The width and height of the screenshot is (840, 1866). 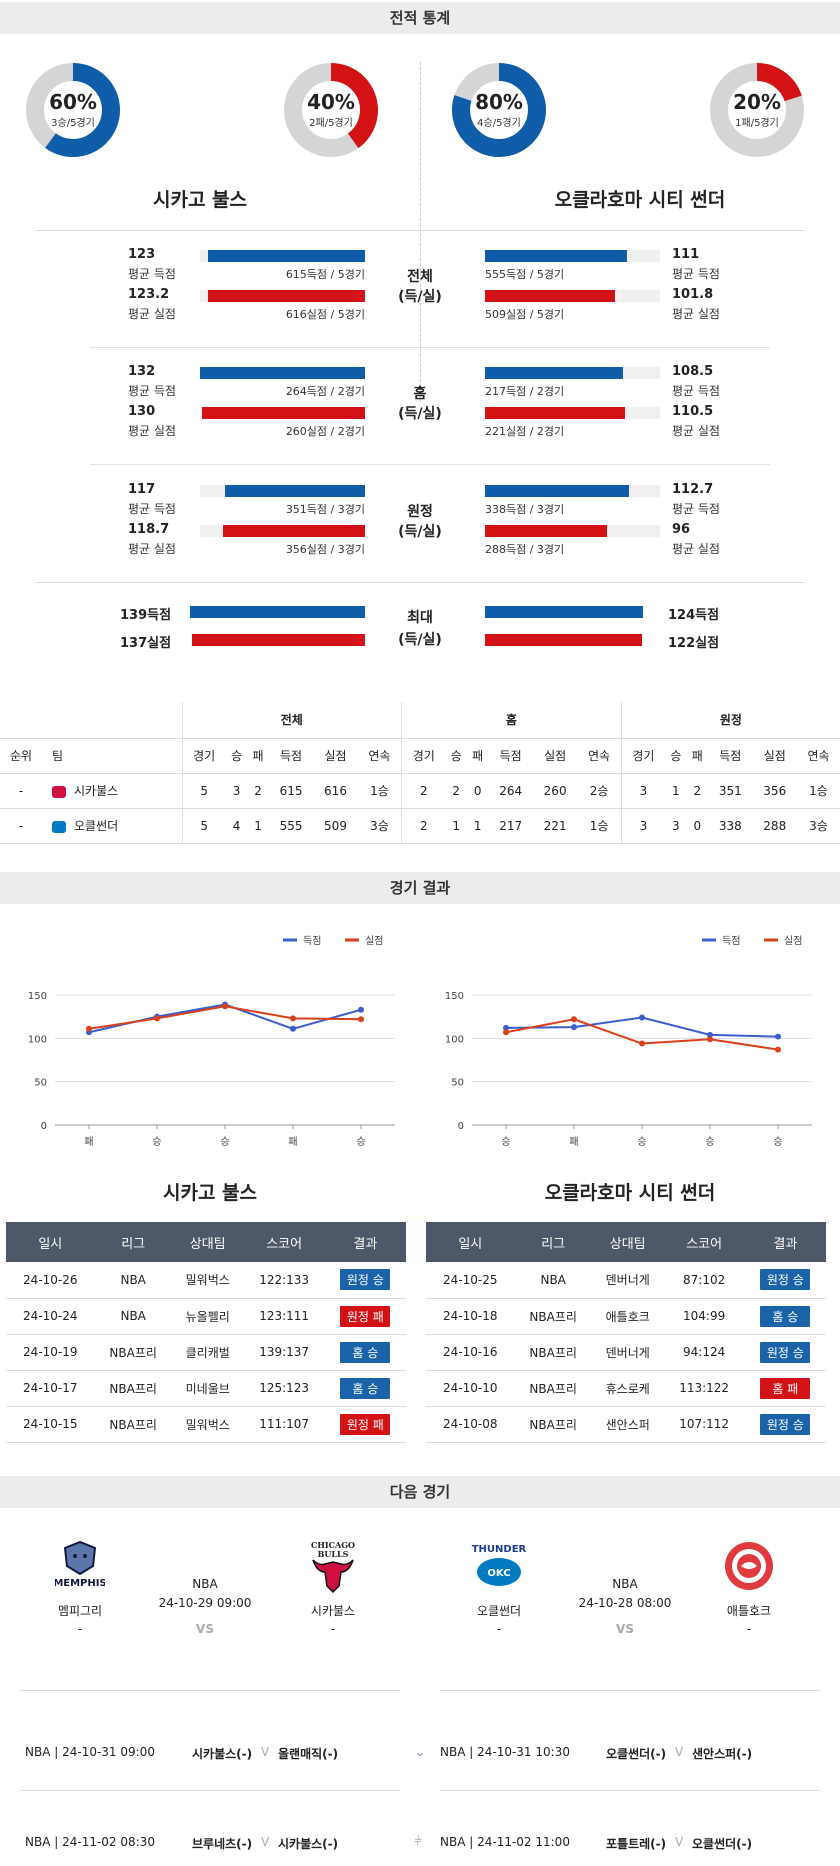 I want to click on result-badge: 원정 승, so click(x=365, y=1280).